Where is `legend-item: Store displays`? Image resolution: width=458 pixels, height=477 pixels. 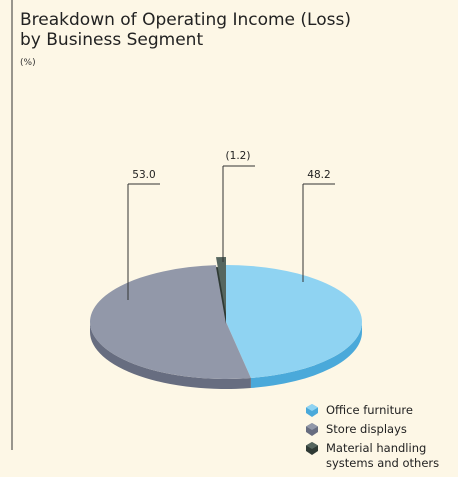
legend-item: Store displays is located at coordinates (381, 429).